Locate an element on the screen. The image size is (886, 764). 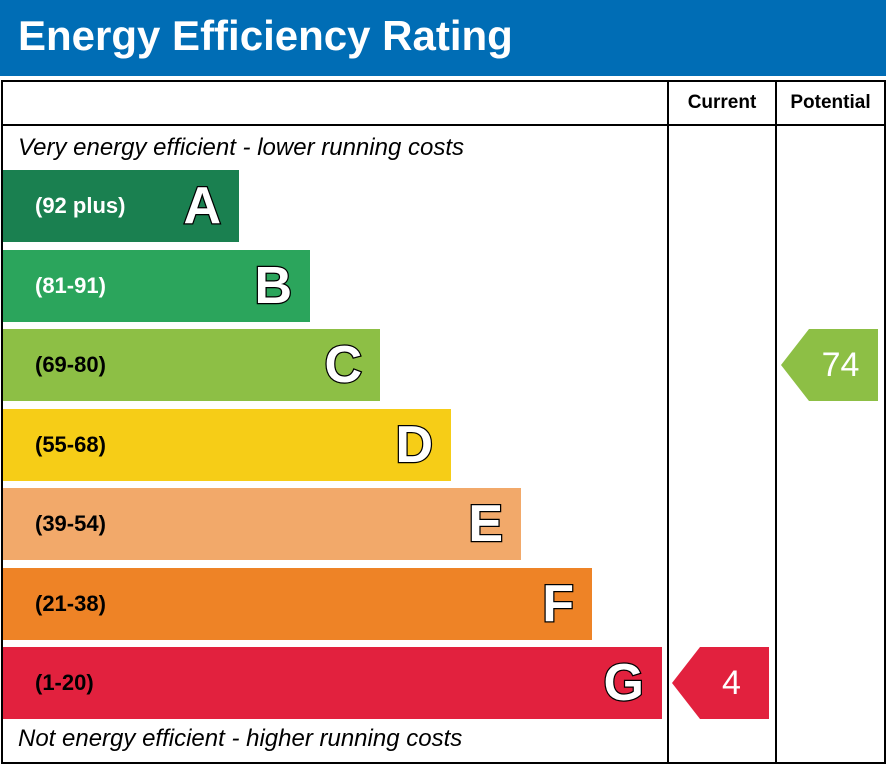
potential-column-divider is located at coordinates (776, 422).